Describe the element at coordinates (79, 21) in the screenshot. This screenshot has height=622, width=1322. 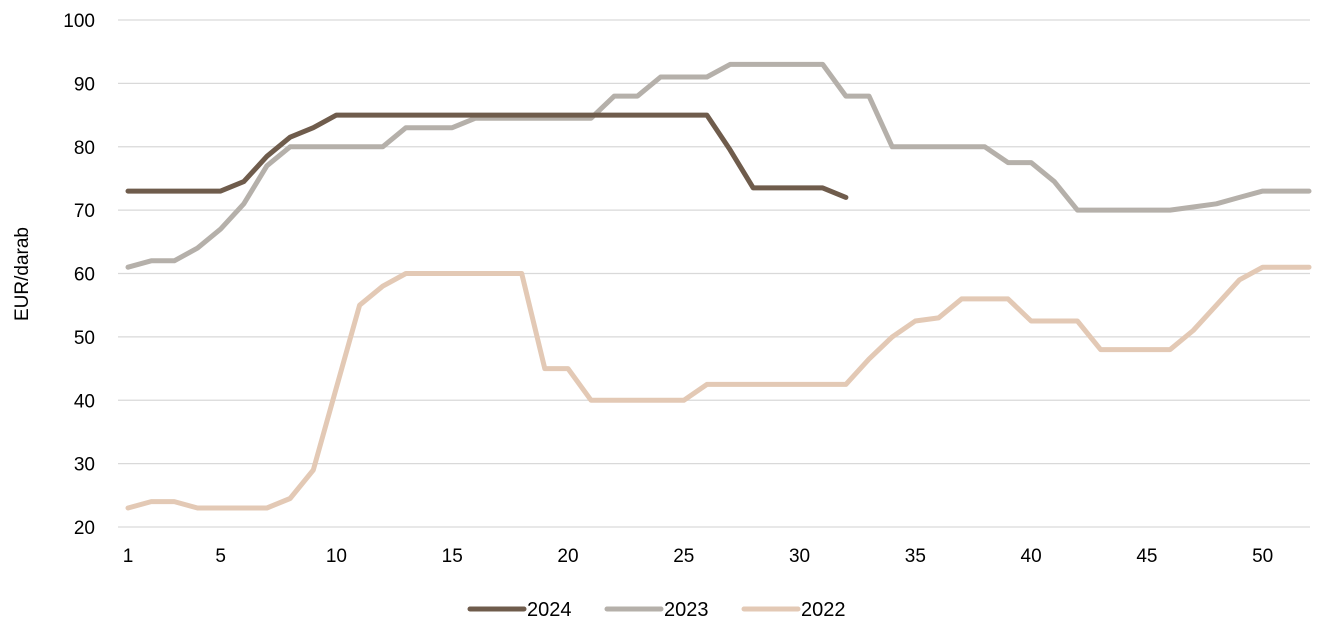
I see `y-tick-label: 100` at that location.